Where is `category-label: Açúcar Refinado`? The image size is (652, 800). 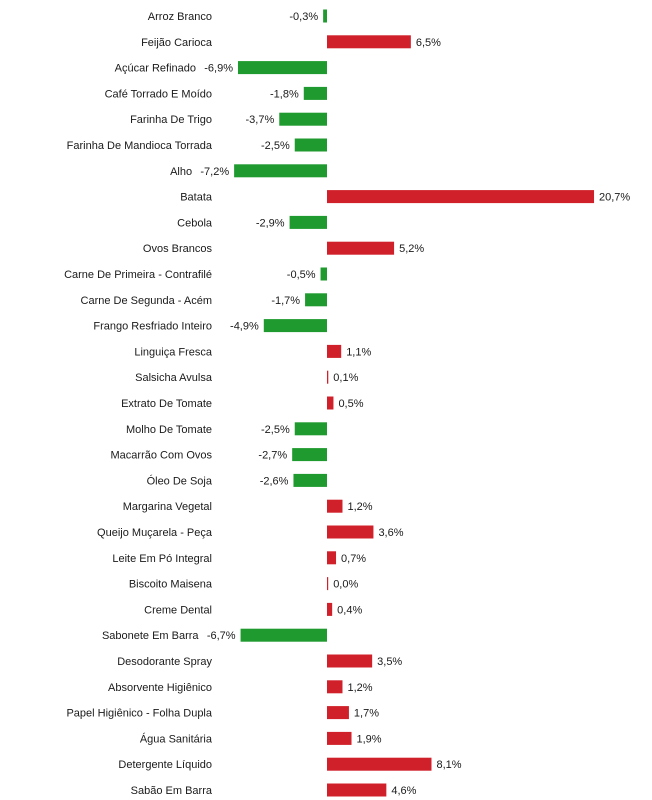
category-label: Açúcar Refinado is located at coordinates (155, 69).